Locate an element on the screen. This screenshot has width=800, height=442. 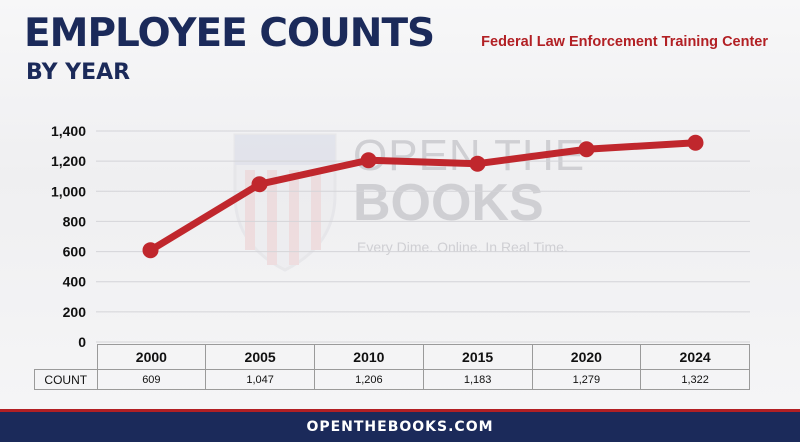
table-row: COUNT 609 1,047 1,206 1,183 1,279 1,322 is located at coordinates (392, 379).